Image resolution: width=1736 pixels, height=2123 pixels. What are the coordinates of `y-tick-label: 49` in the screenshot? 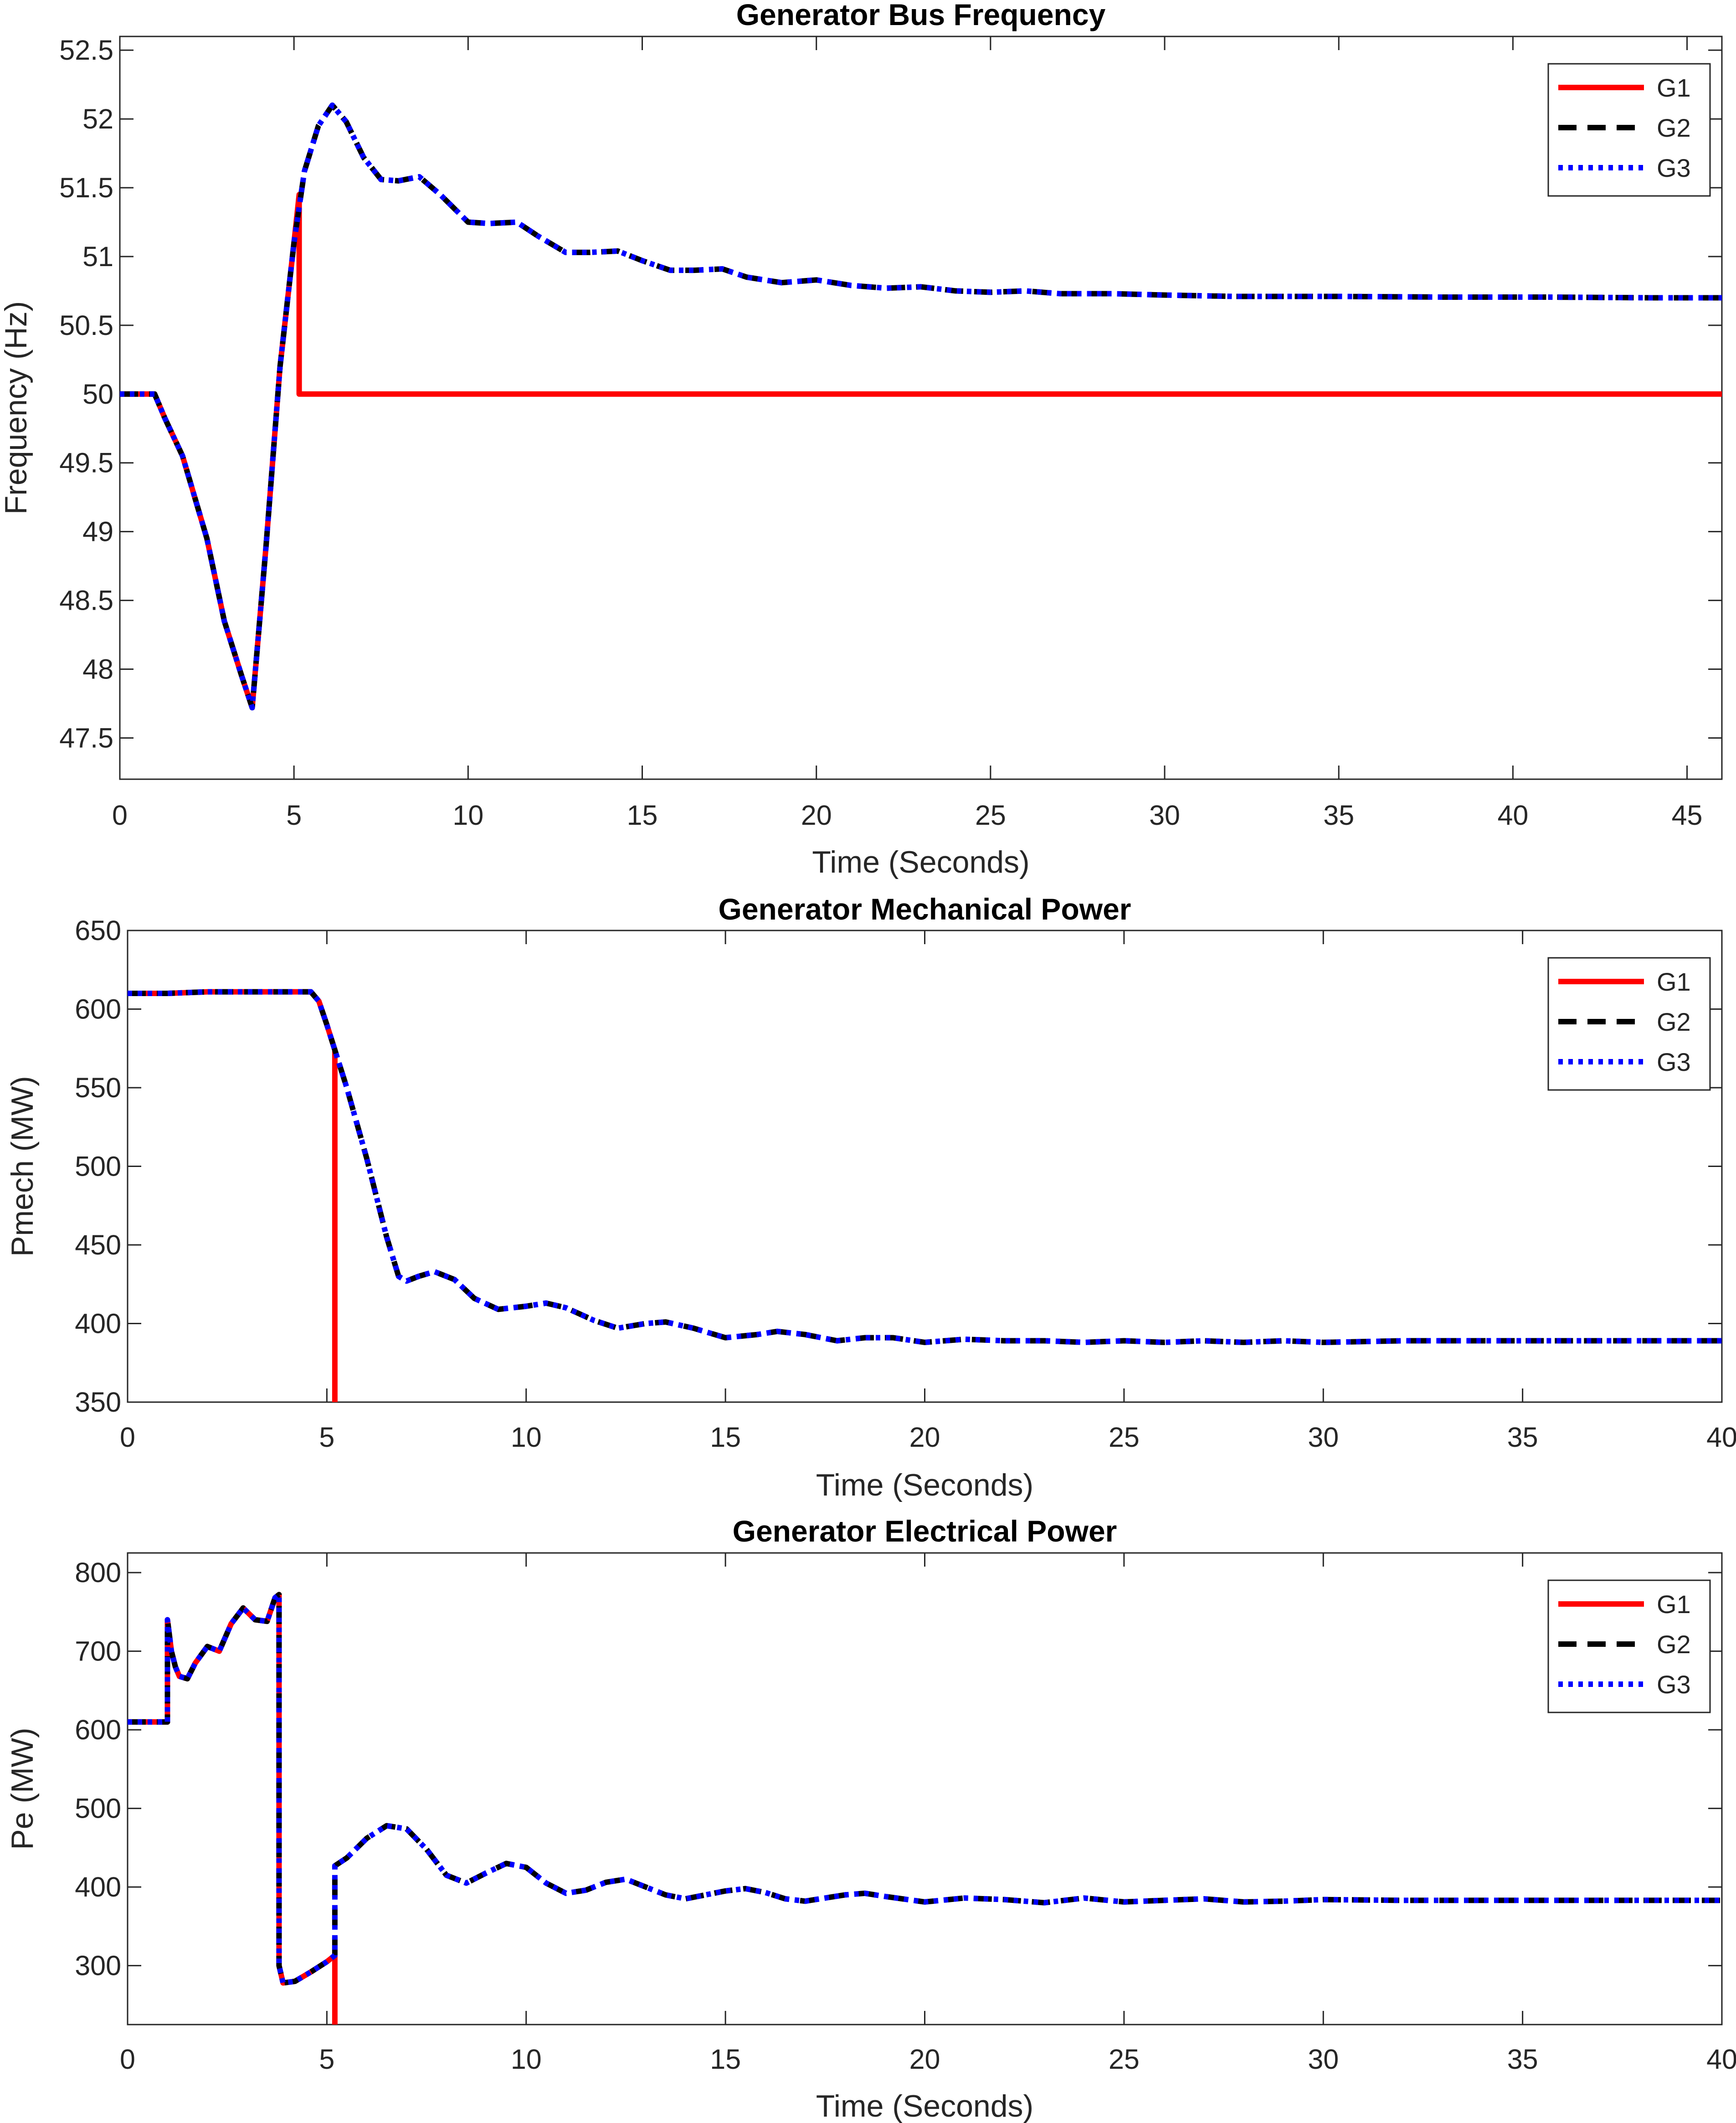 It's located at (97, 531).